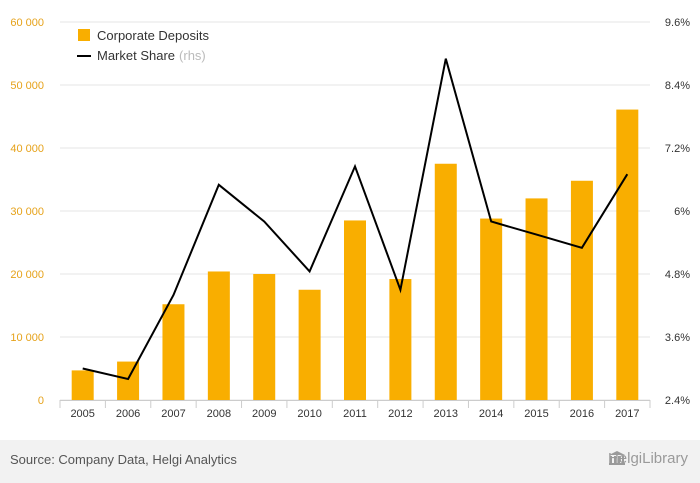 The height and width of the screenshot is (483, 700). I want to click on legend-label-bar: Corporate Deposits, so click(153, 35).